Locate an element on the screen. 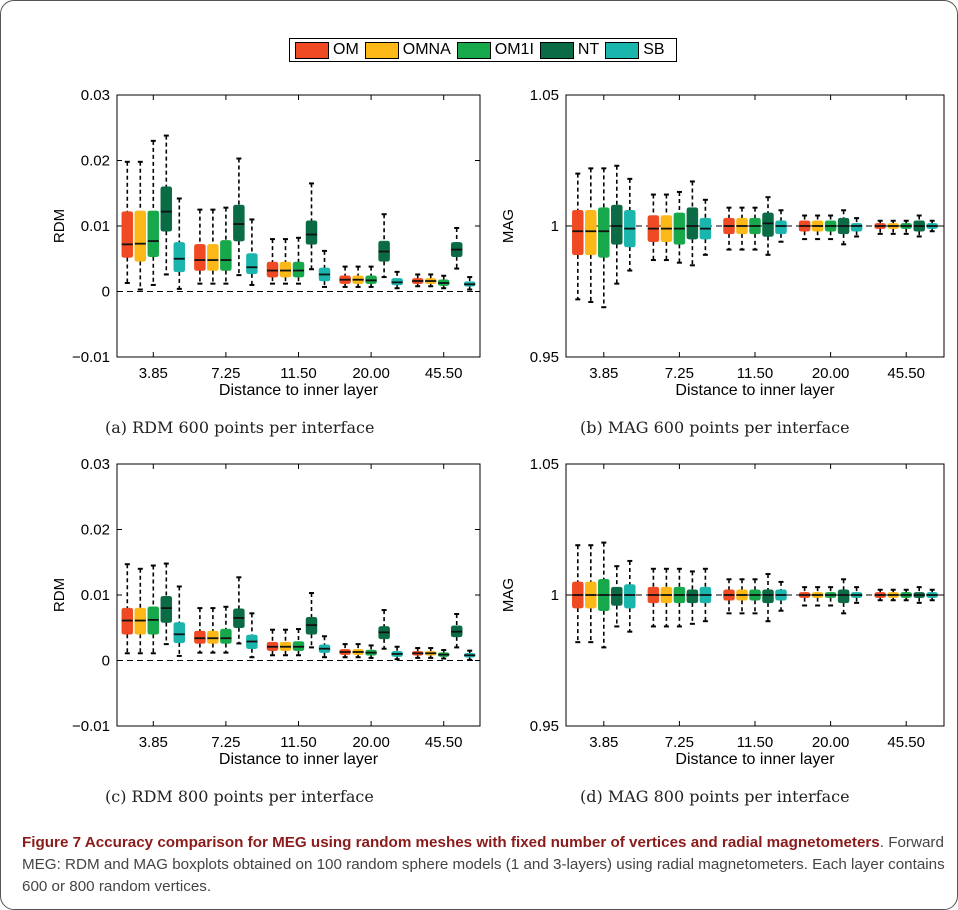  x-tick-label: 45.50 is located at coordinates (906, 742).